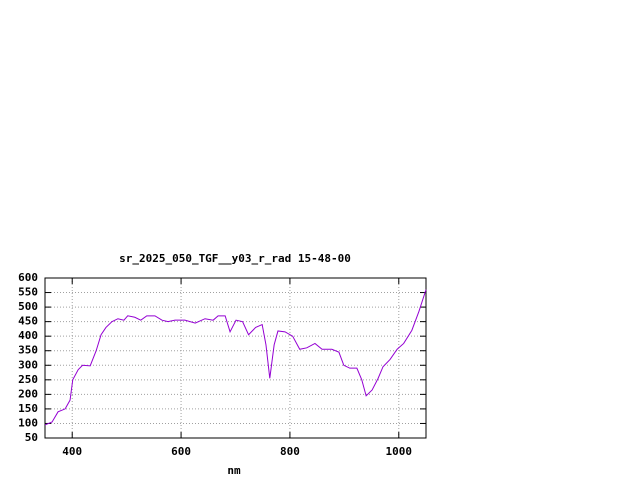 The image size is (640, 480). What do you see at coordinates (28, 321) in the screenshot?
I see `y-tick-label: 450` at bounding box center [28, 321].